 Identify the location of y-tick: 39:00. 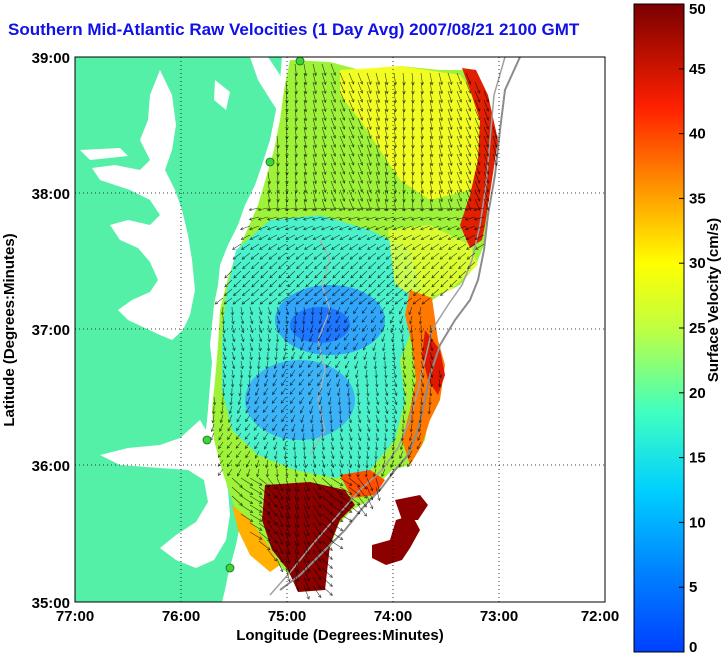
(51, 58).